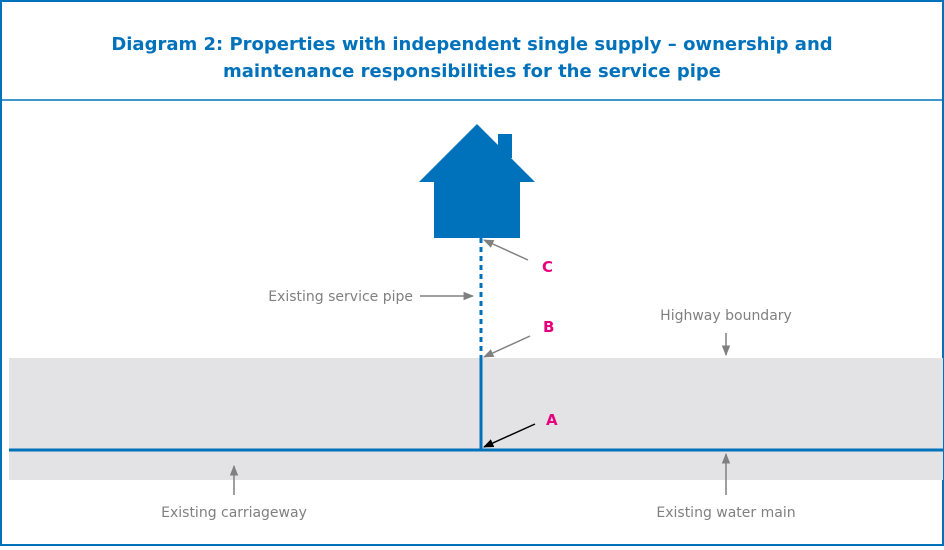 Image resolution: width=944 pixels, height=550 pixels. What do you see at coordinates (726, 316) in the screenshot?
I see `label-highway-boundary: Highway boundary` at bounding box center [726, 316].